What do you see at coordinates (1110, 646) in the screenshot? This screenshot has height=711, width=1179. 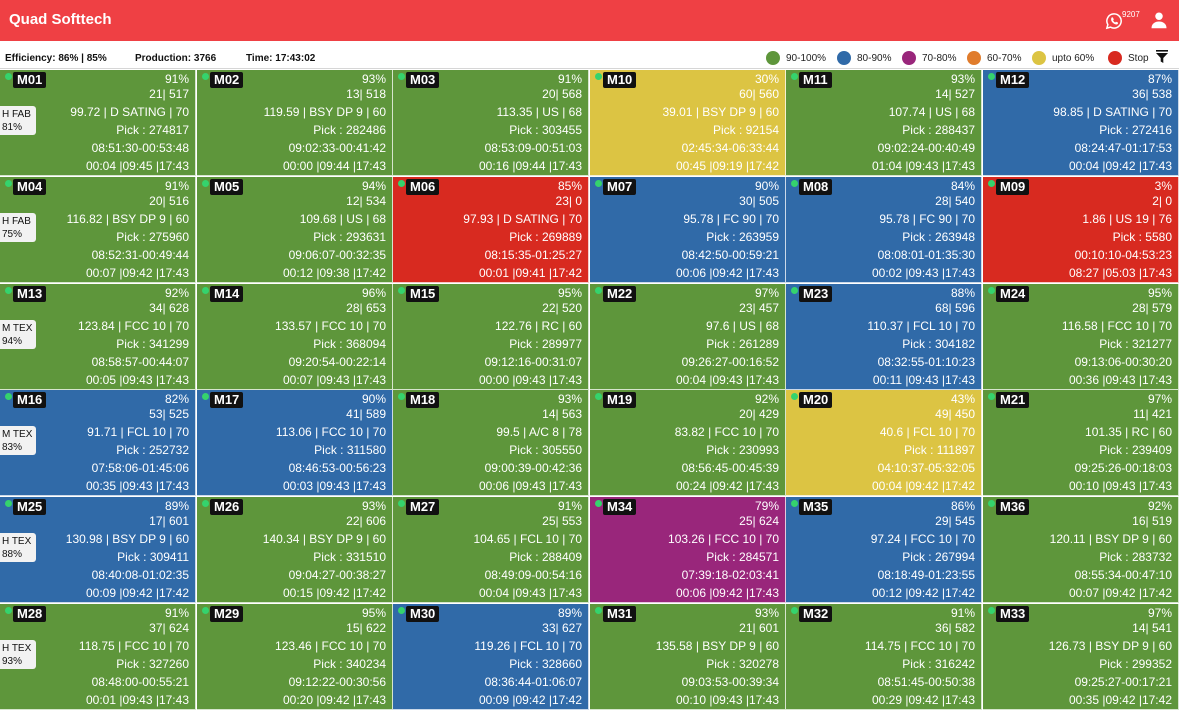 I see `machine-design: 126.73 | BSY DP 9 | 60` at bounding box center [1110, 646].